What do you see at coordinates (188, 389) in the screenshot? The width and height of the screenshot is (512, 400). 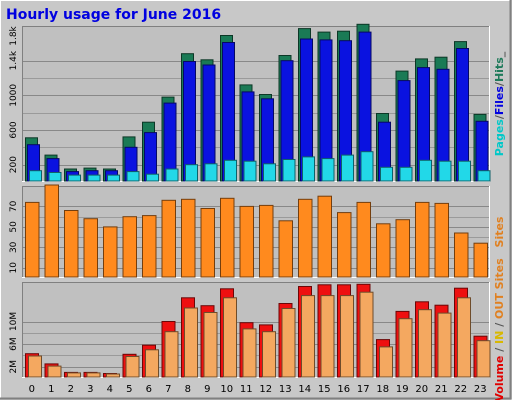 I see `xtick-label: 8` at bounding box center [188, 389].